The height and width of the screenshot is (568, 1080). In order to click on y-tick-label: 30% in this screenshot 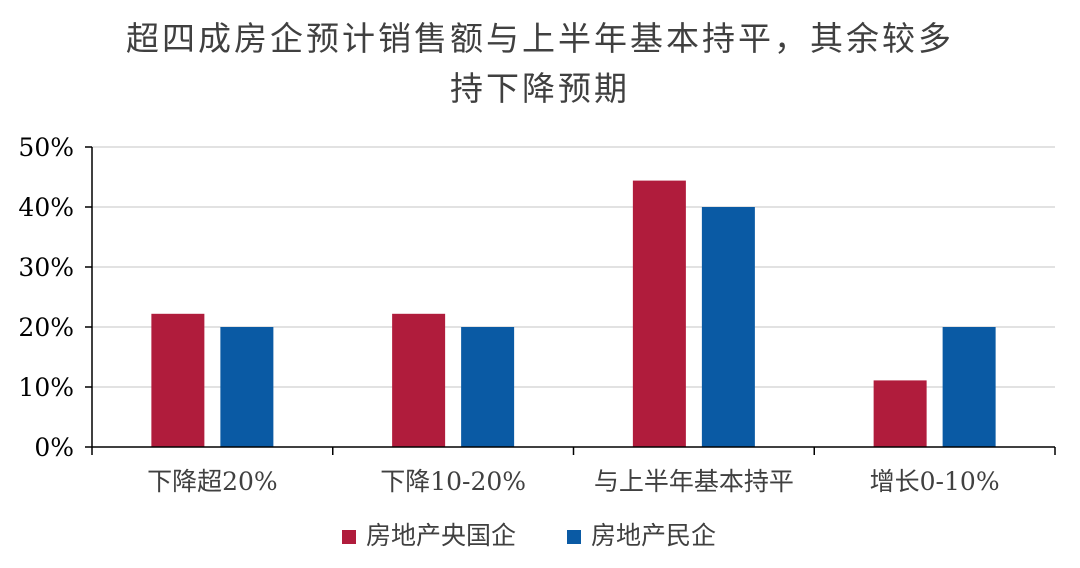, I will do `click(46, 267)`.